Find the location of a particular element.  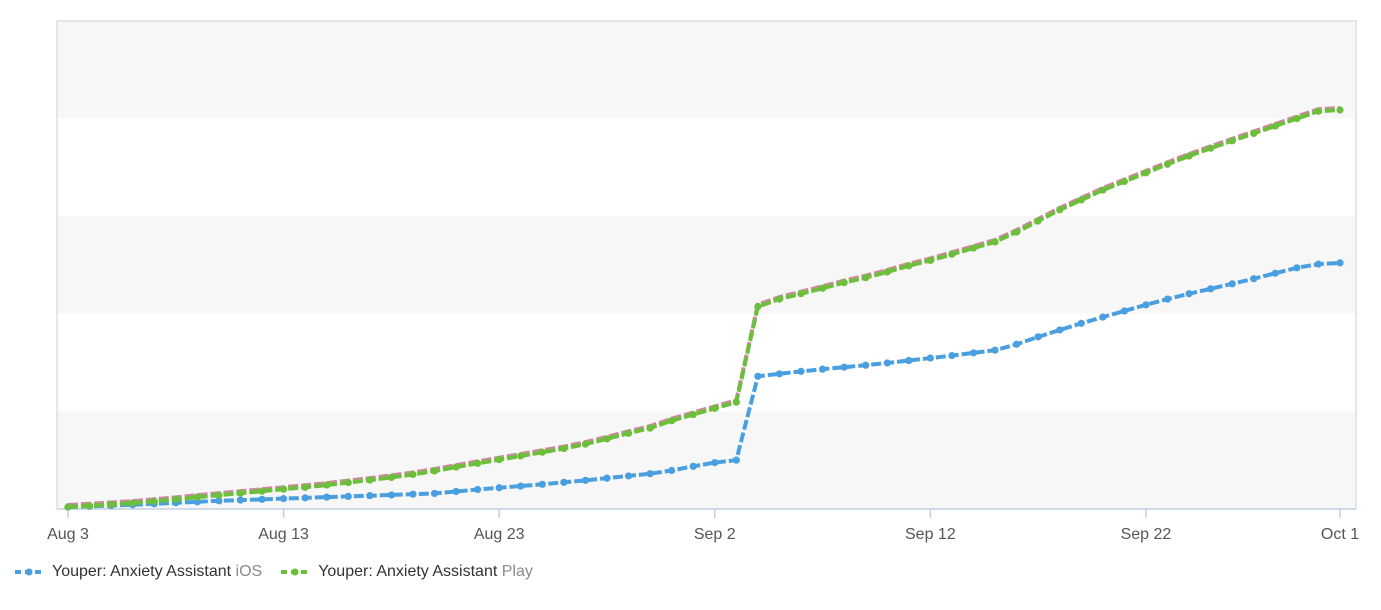

legend-item-play: Youper: Anxiety Assistant Play is located at coordinates (406, 572).